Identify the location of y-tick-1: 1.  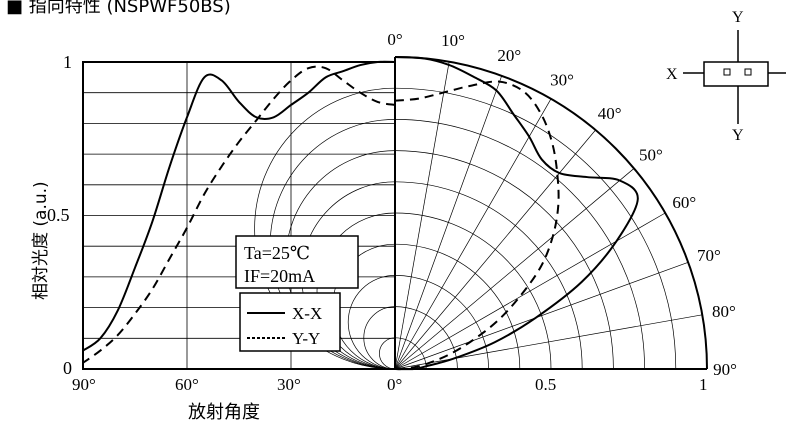
(67, 62).